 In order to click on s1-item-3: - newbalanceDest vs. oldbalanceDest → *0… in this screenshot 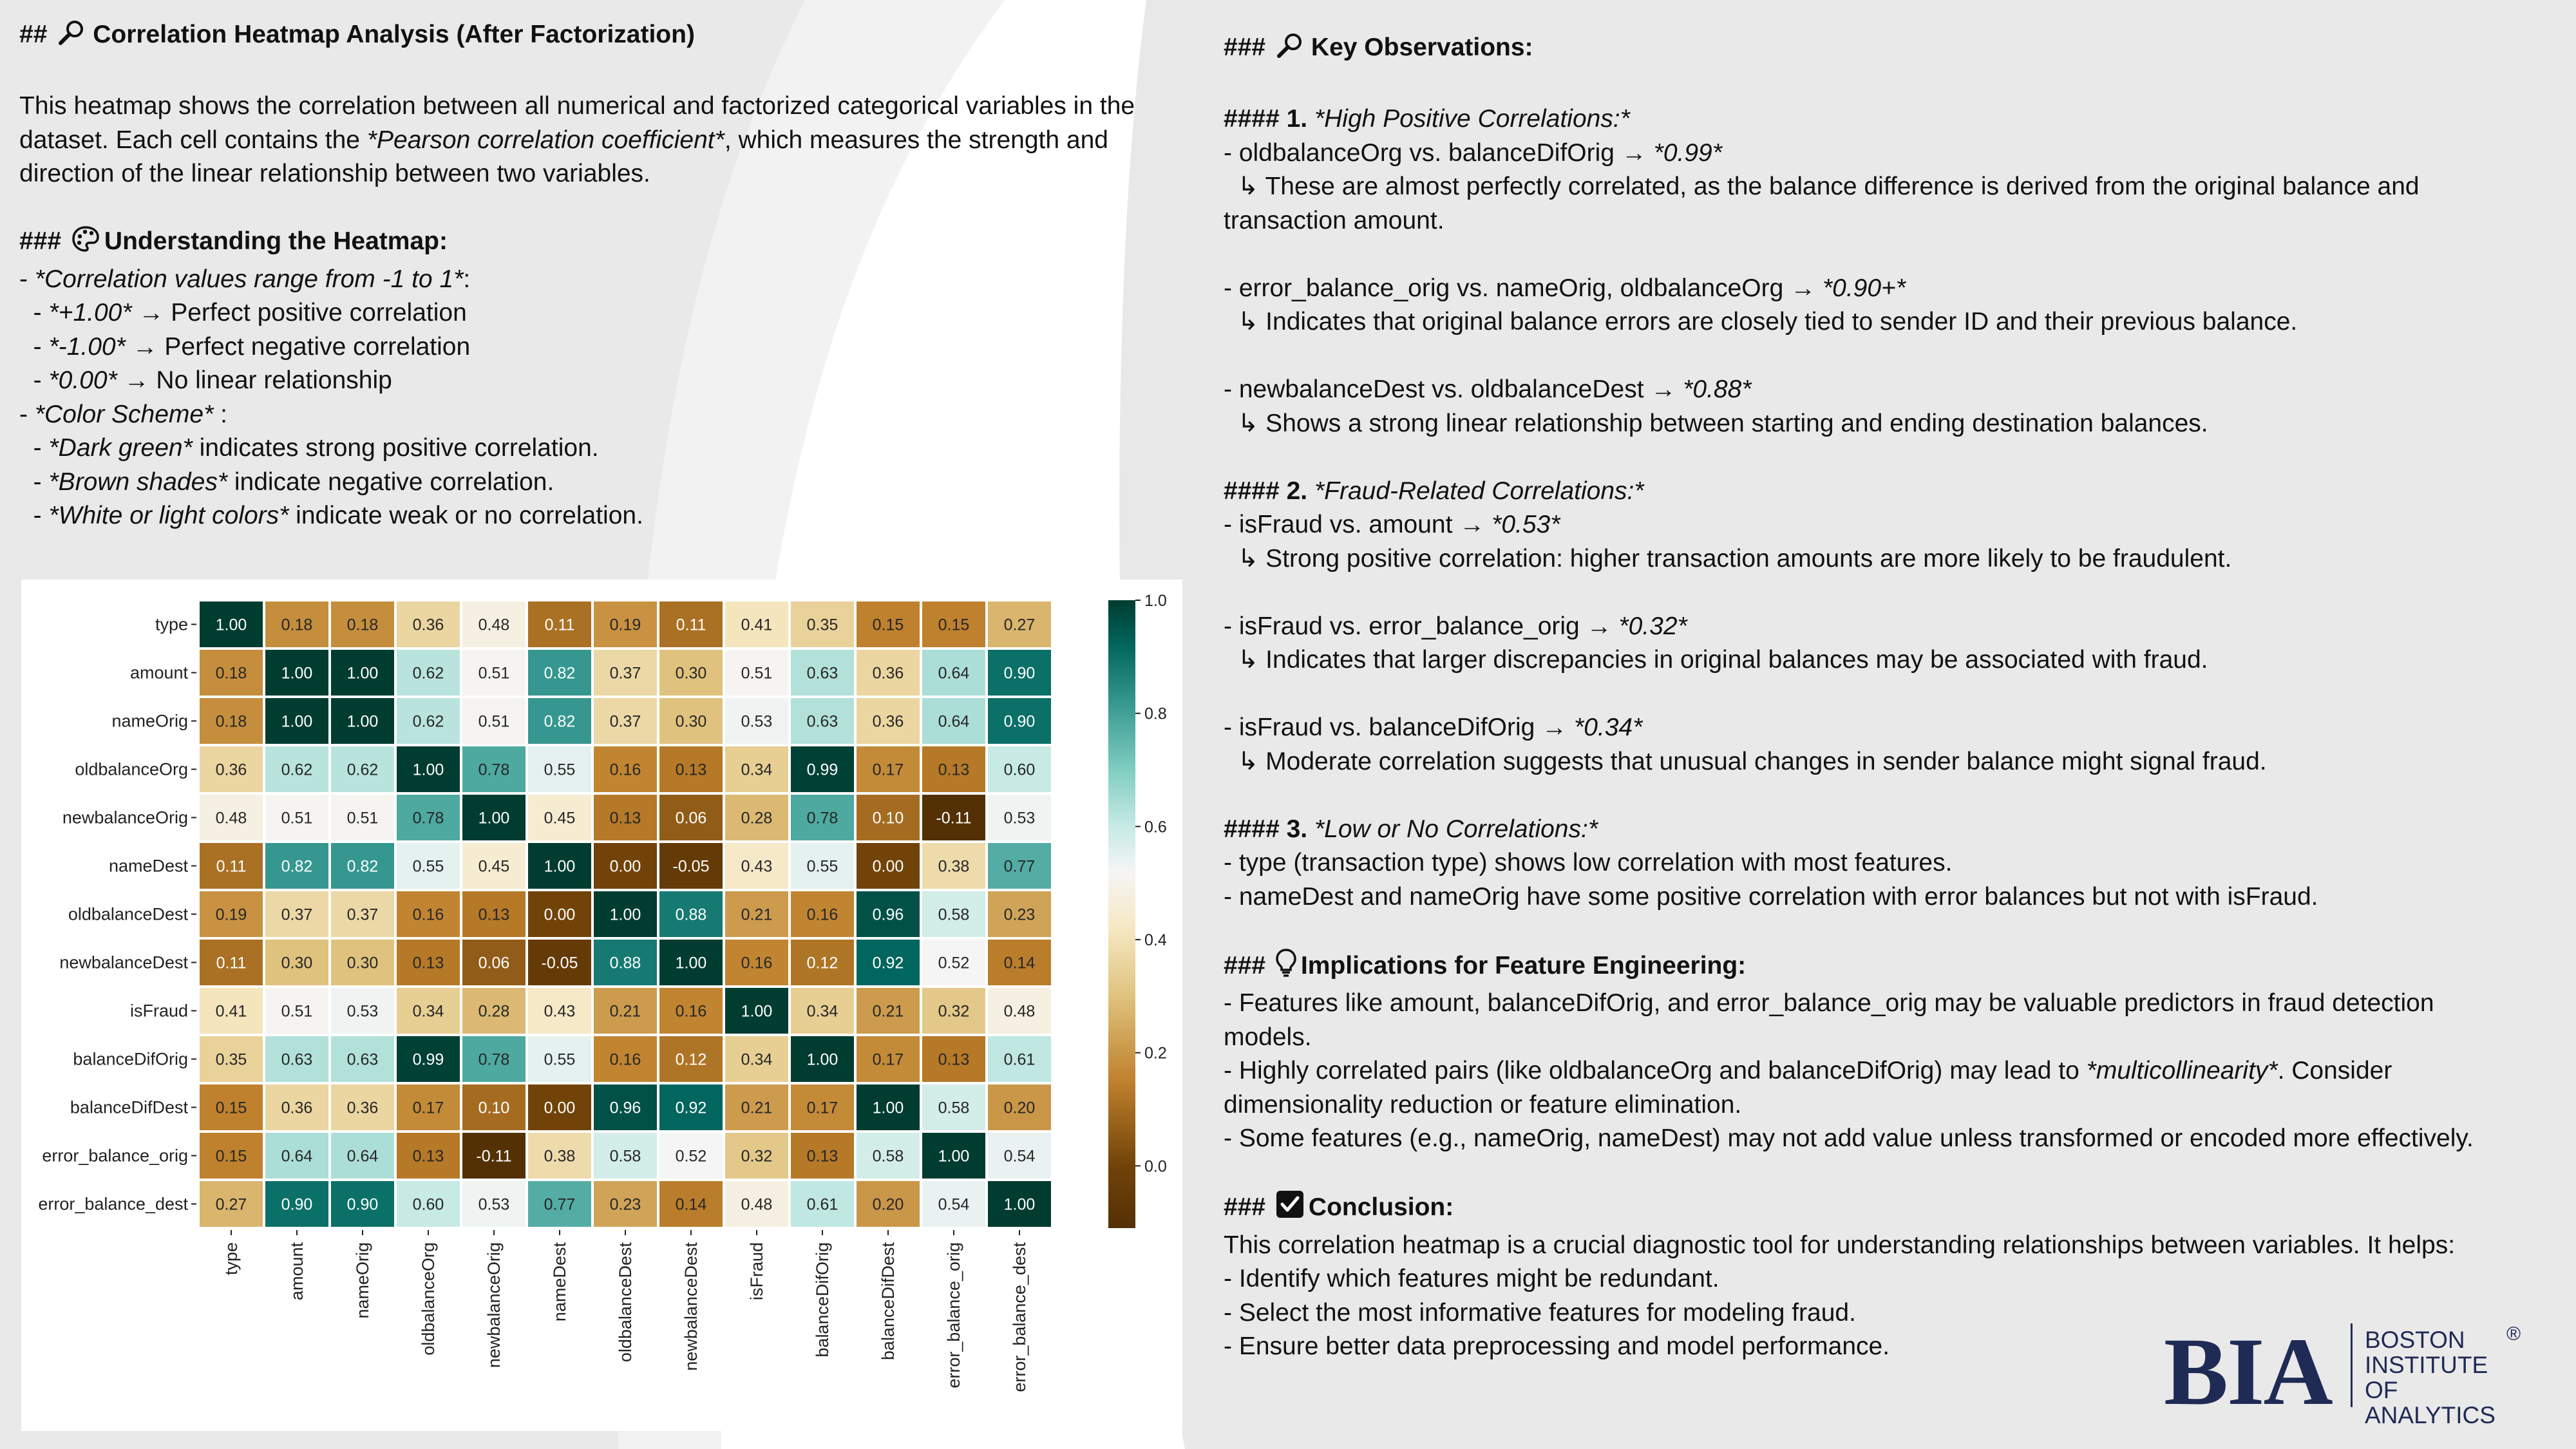, I will do `click(1488, 389)`.